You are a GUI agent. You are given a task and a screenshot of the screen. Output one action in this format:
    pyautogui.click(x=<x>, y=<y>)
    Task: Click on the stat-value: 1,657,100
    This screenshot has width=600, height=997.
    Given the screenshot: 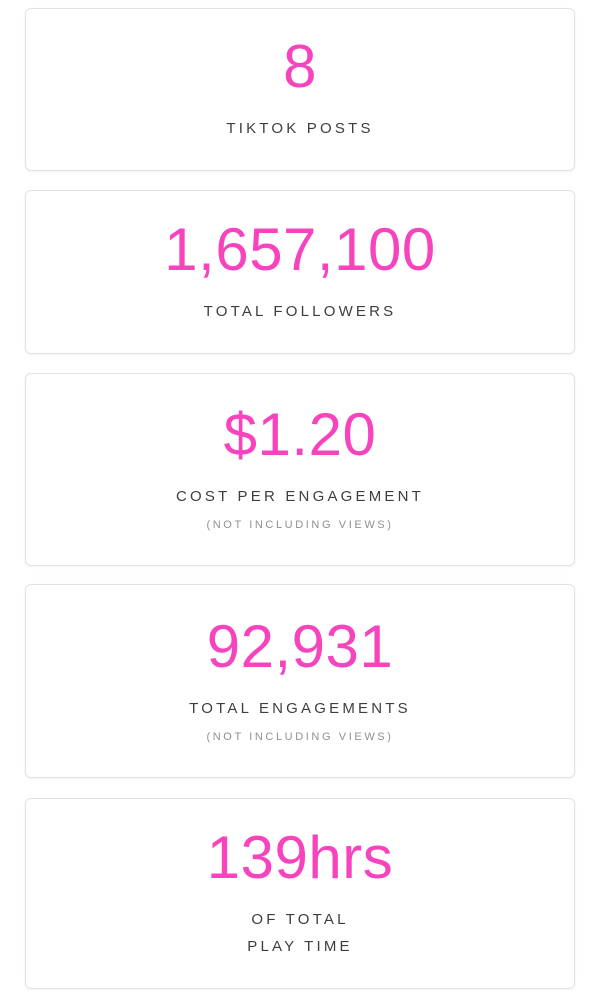 What is the action you would take?
    pyautogui.click(x=300, y=249)
    